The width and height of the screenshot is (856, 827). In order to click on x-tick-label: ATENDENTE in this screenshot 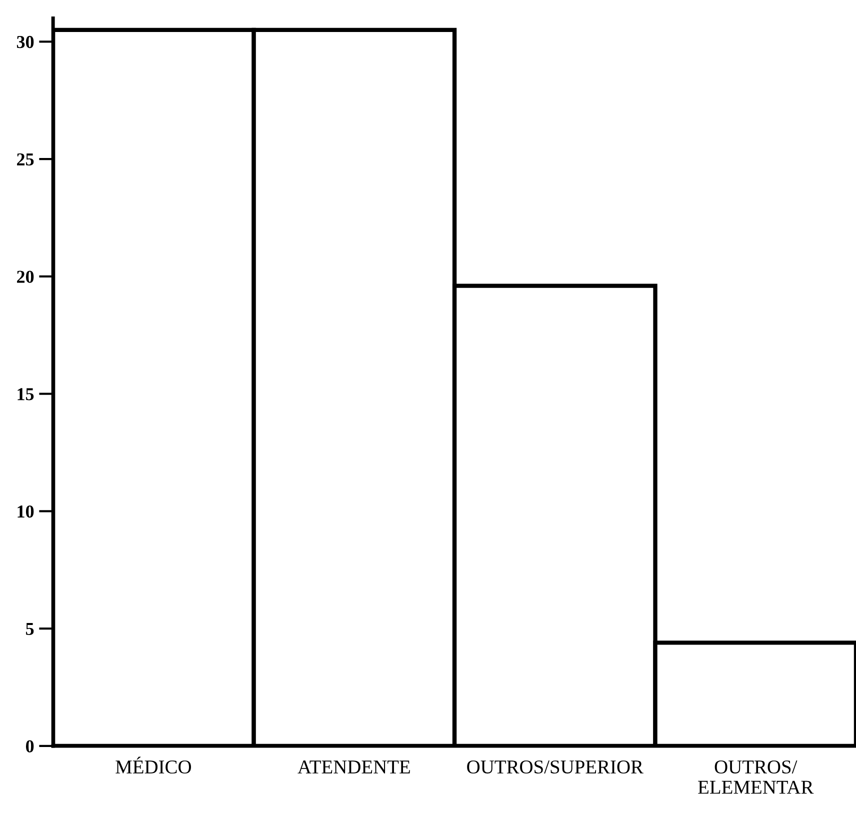, I will do `click(354, 767)`.